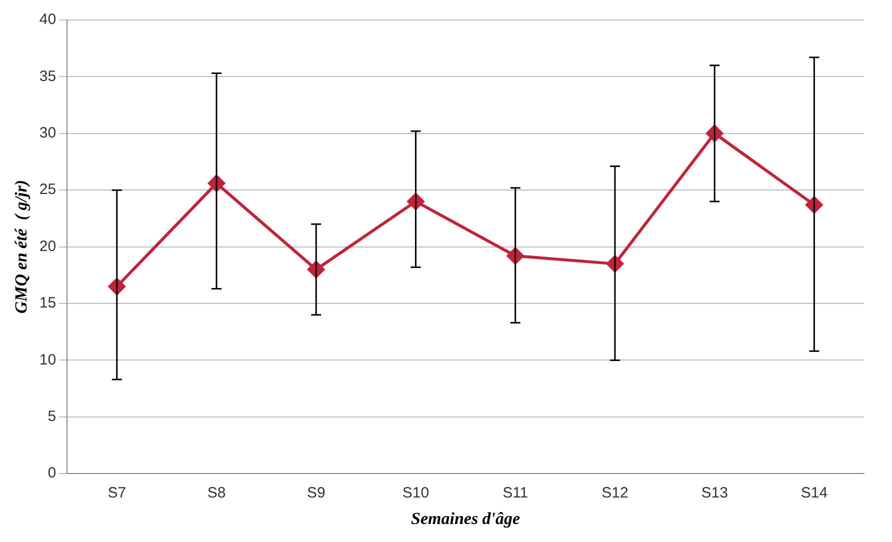  Describe the element at coordinates (515, 493) in the screenshot. I see `x-tick-label: S11` at that location.